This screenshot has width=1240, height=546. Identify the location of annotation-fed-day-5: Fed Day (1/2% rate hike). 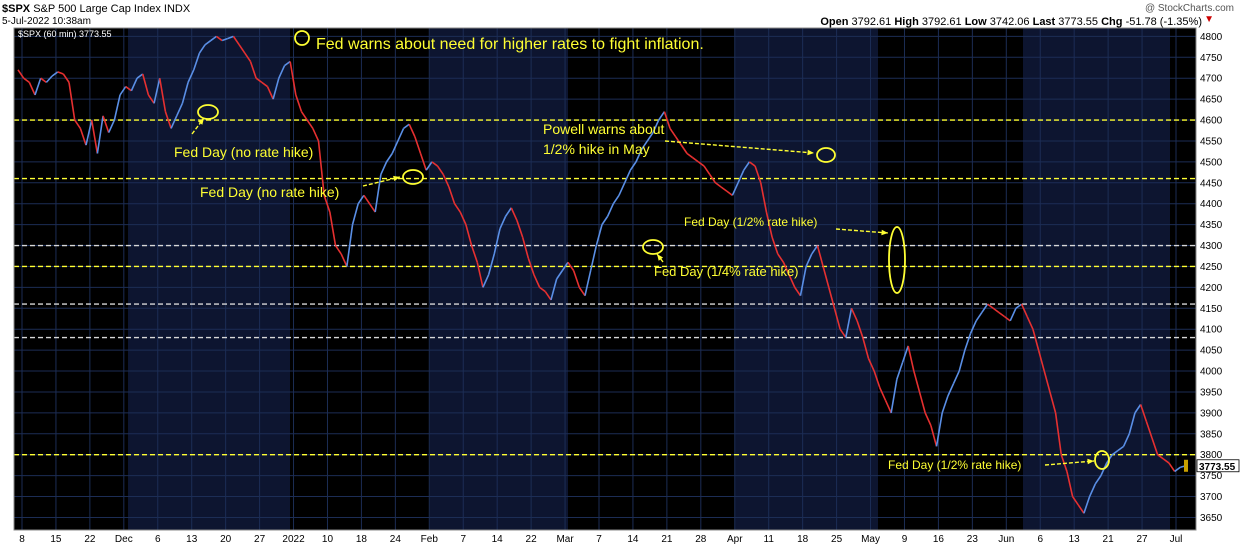
(954, 465).